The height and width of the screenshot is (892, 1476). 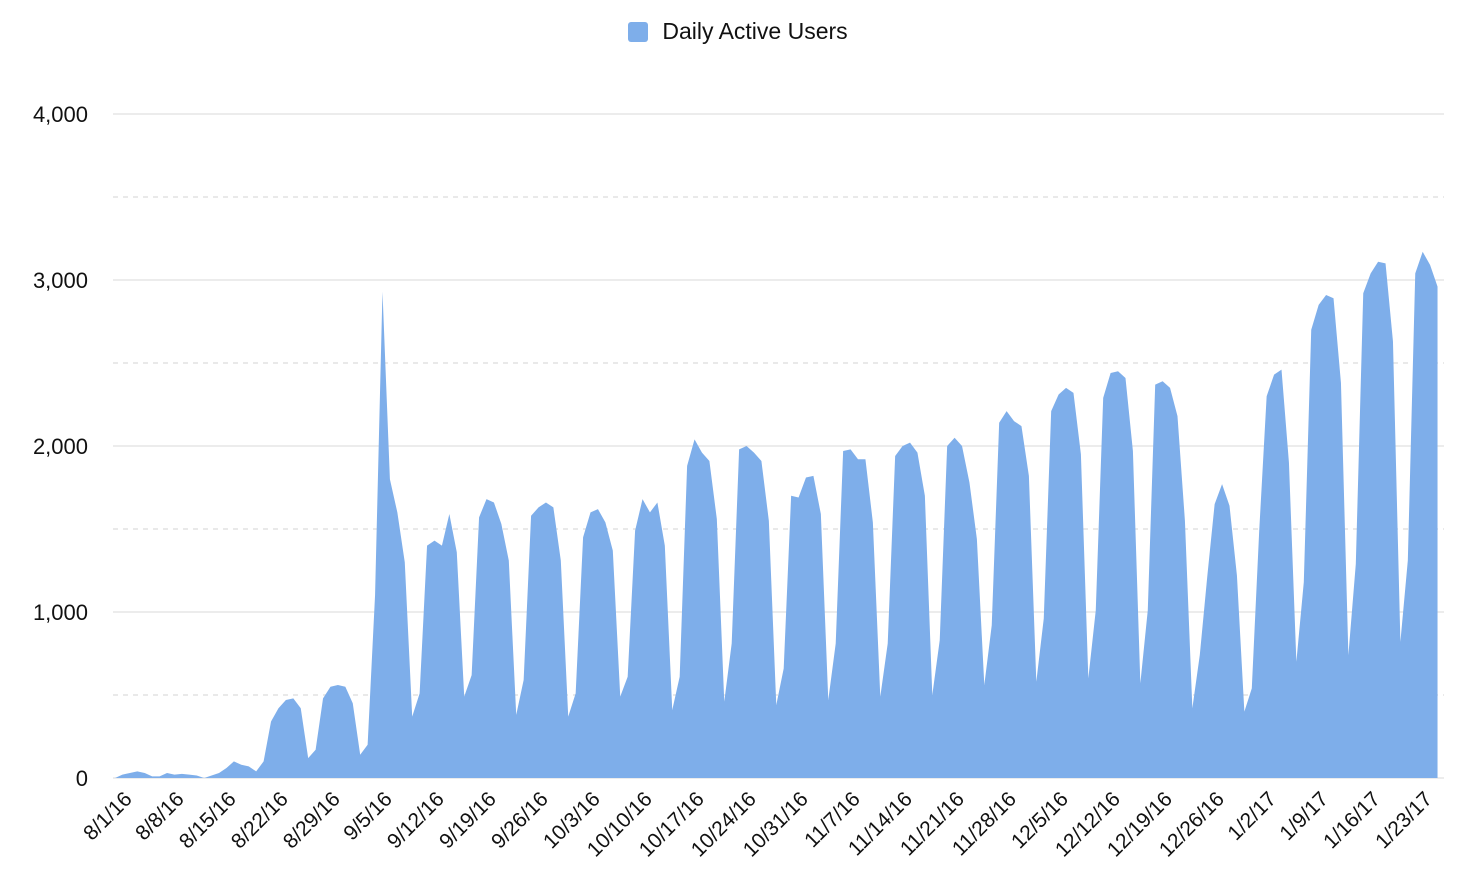 What do you see at coordinates (638, 32) in the screenshot?
I see `legend-swatch` at bounding box center [638, 32].